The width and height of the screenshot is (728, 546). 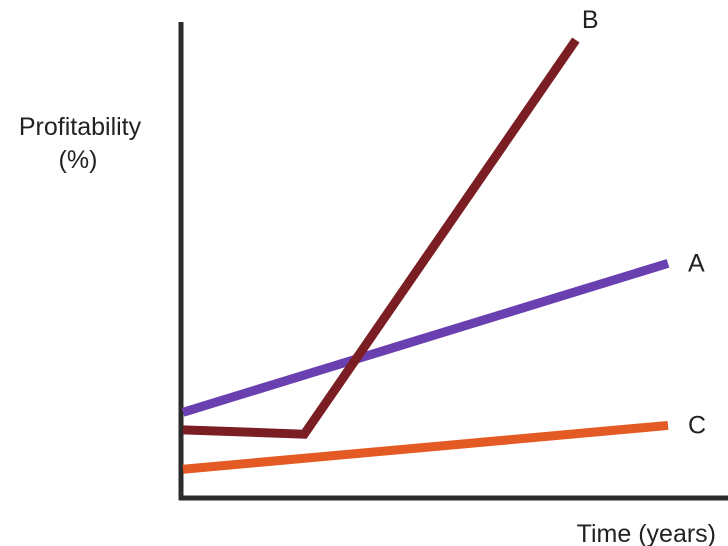 I want to click on series-line-c, so click(x=425, y=447).